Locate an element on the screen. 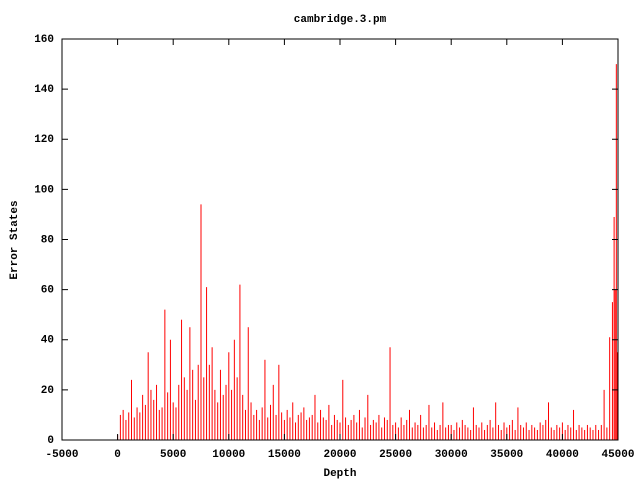  y-tick-label: 120 is located at coordinates (44, 140).